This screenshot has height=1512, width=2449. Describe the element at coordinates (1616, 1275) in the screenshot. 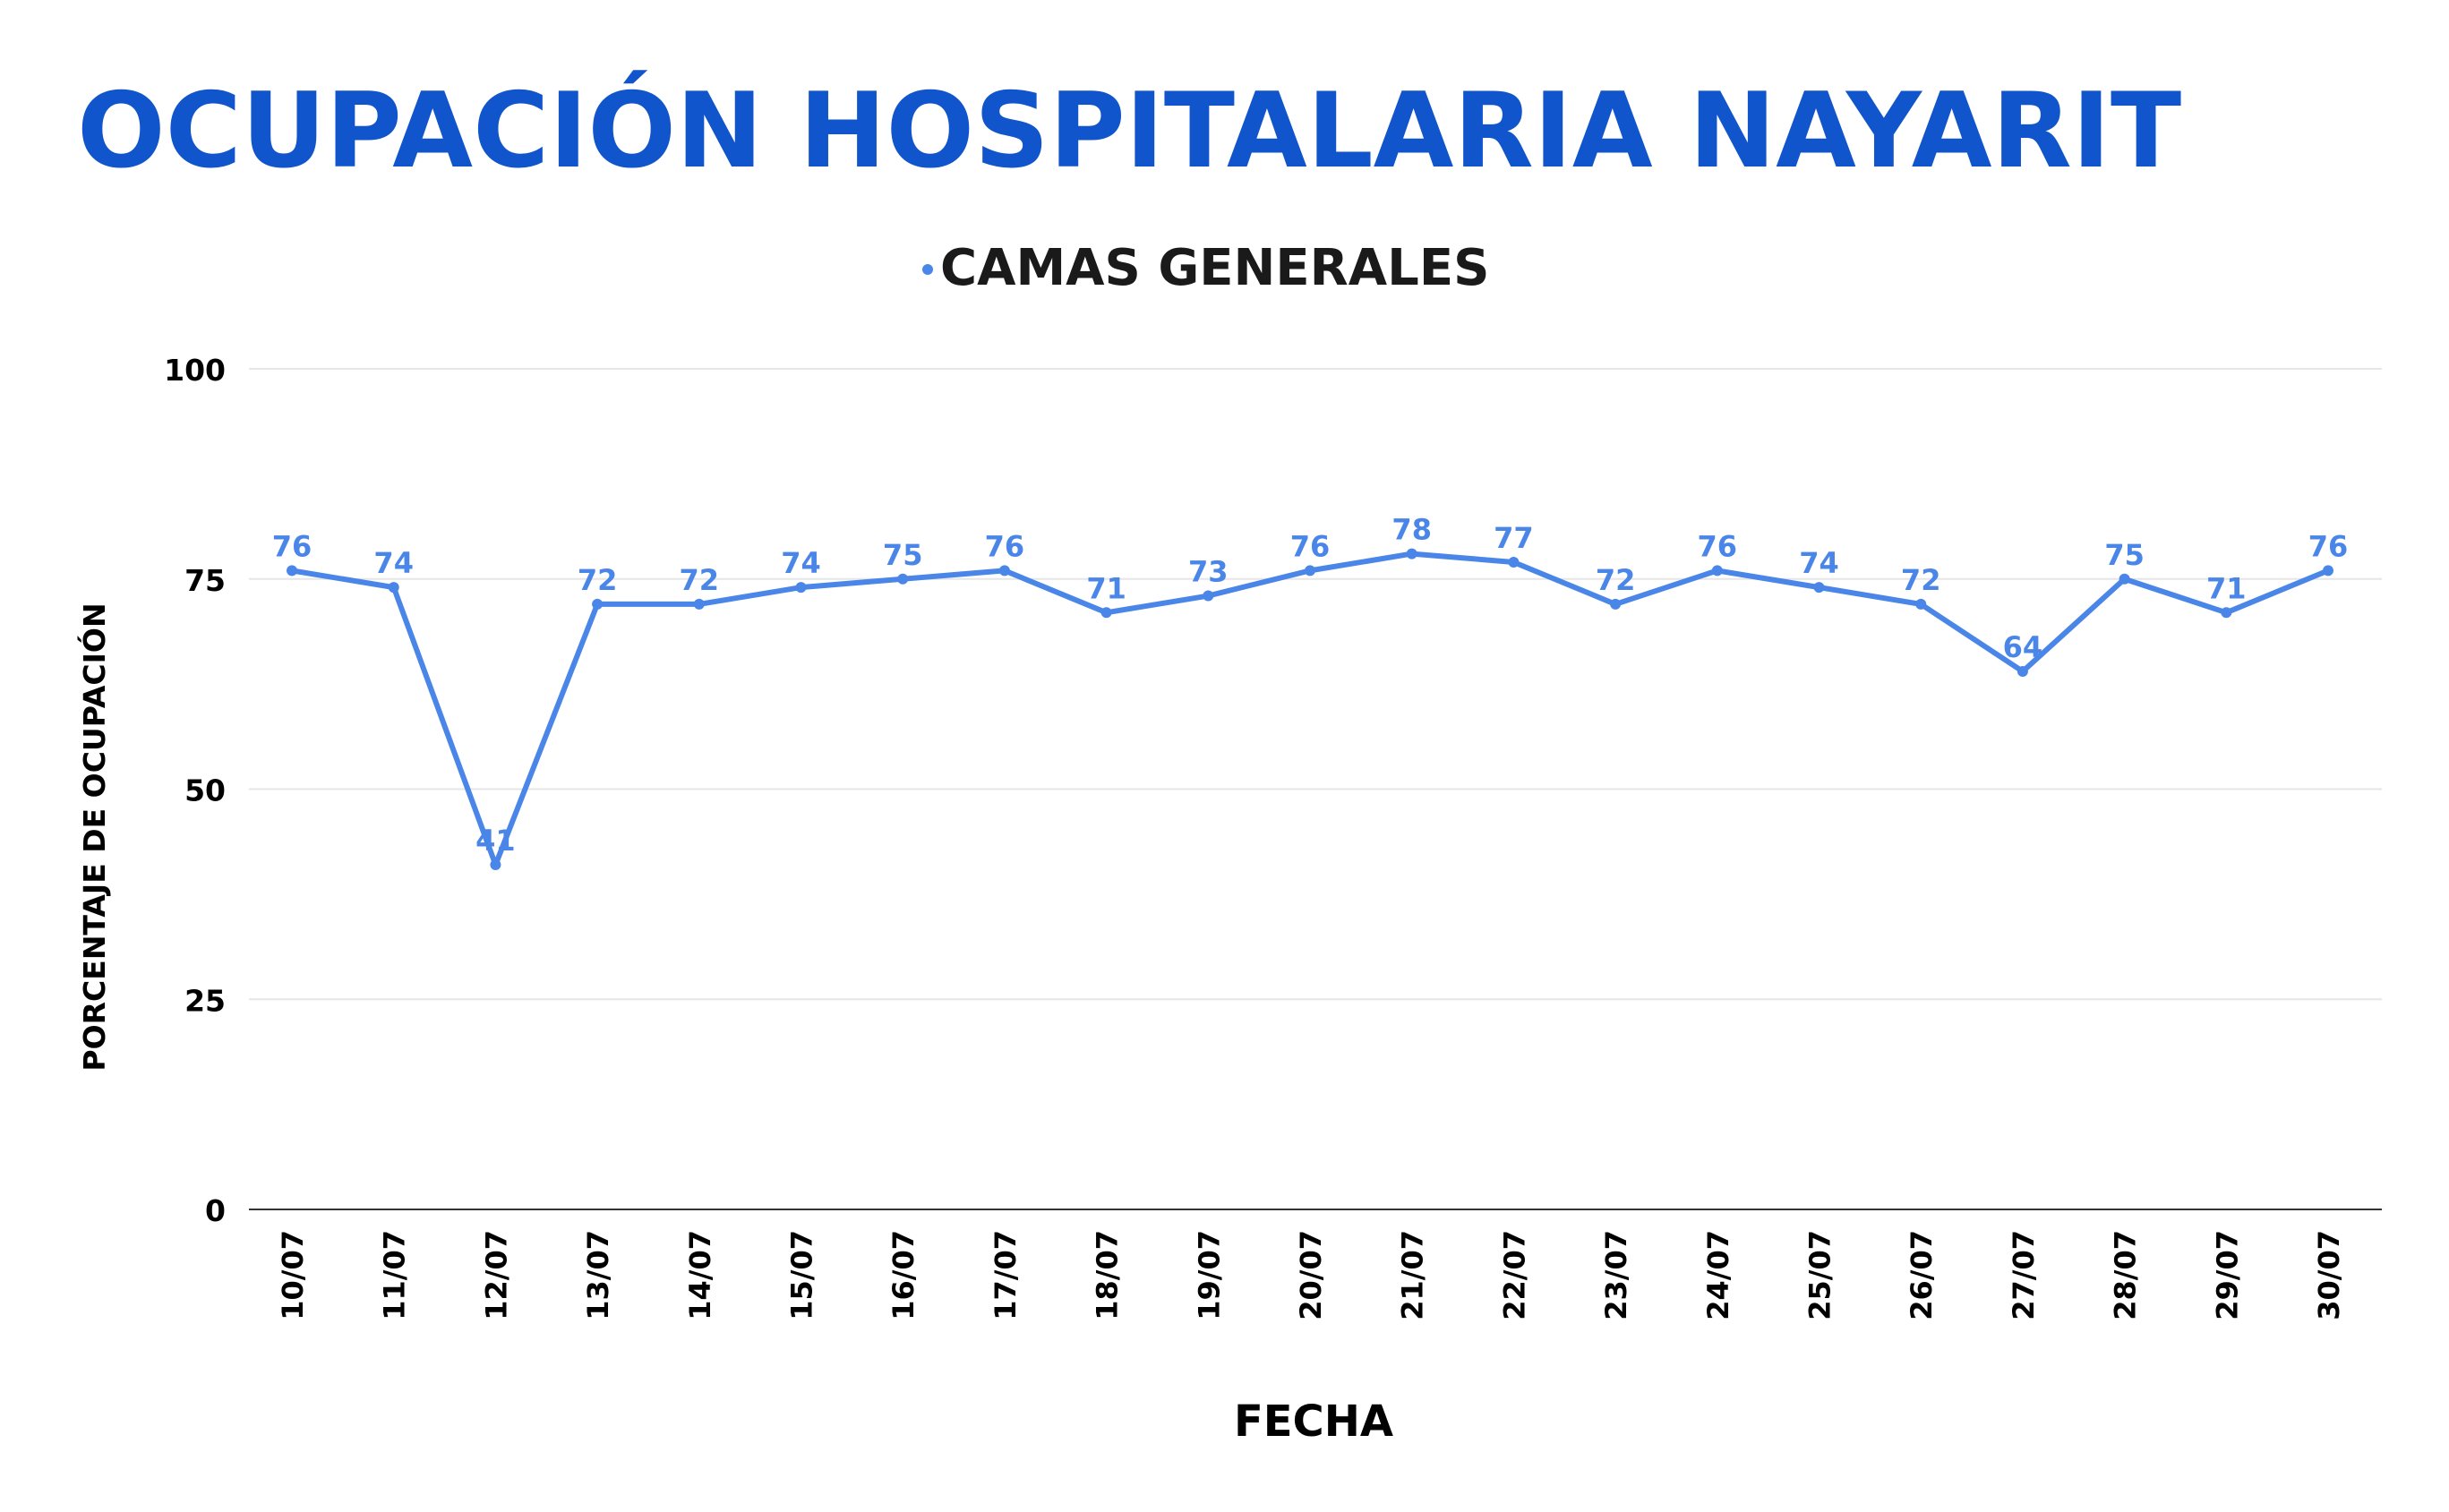

I see `x-tick-label: 23/07` at that location.